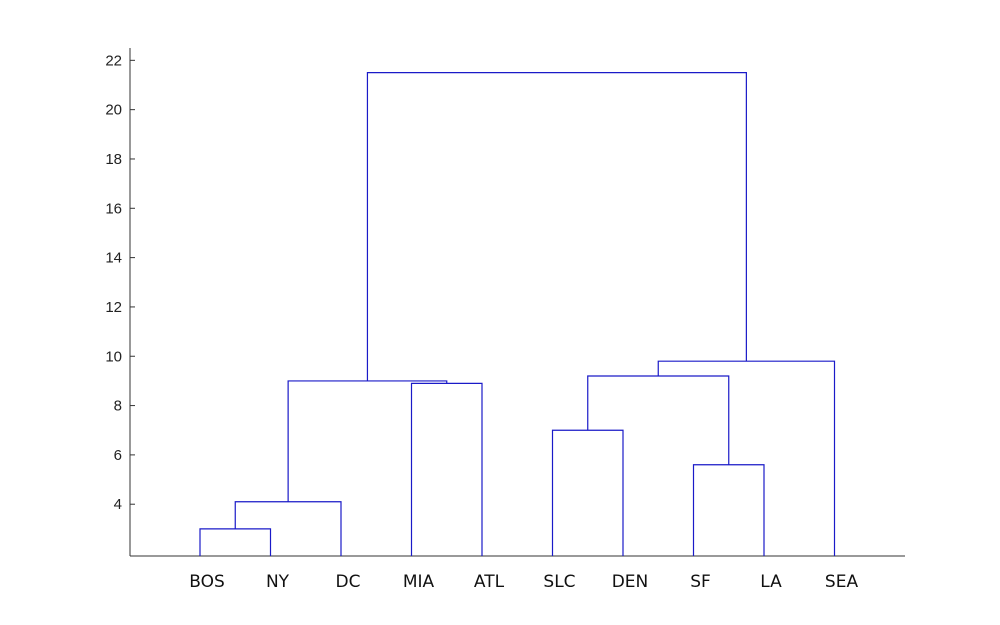  What do you see at coordinates (118, 504) in the screenshot?
I see `y-tick-label: 4` at bounding box center [118, 504].